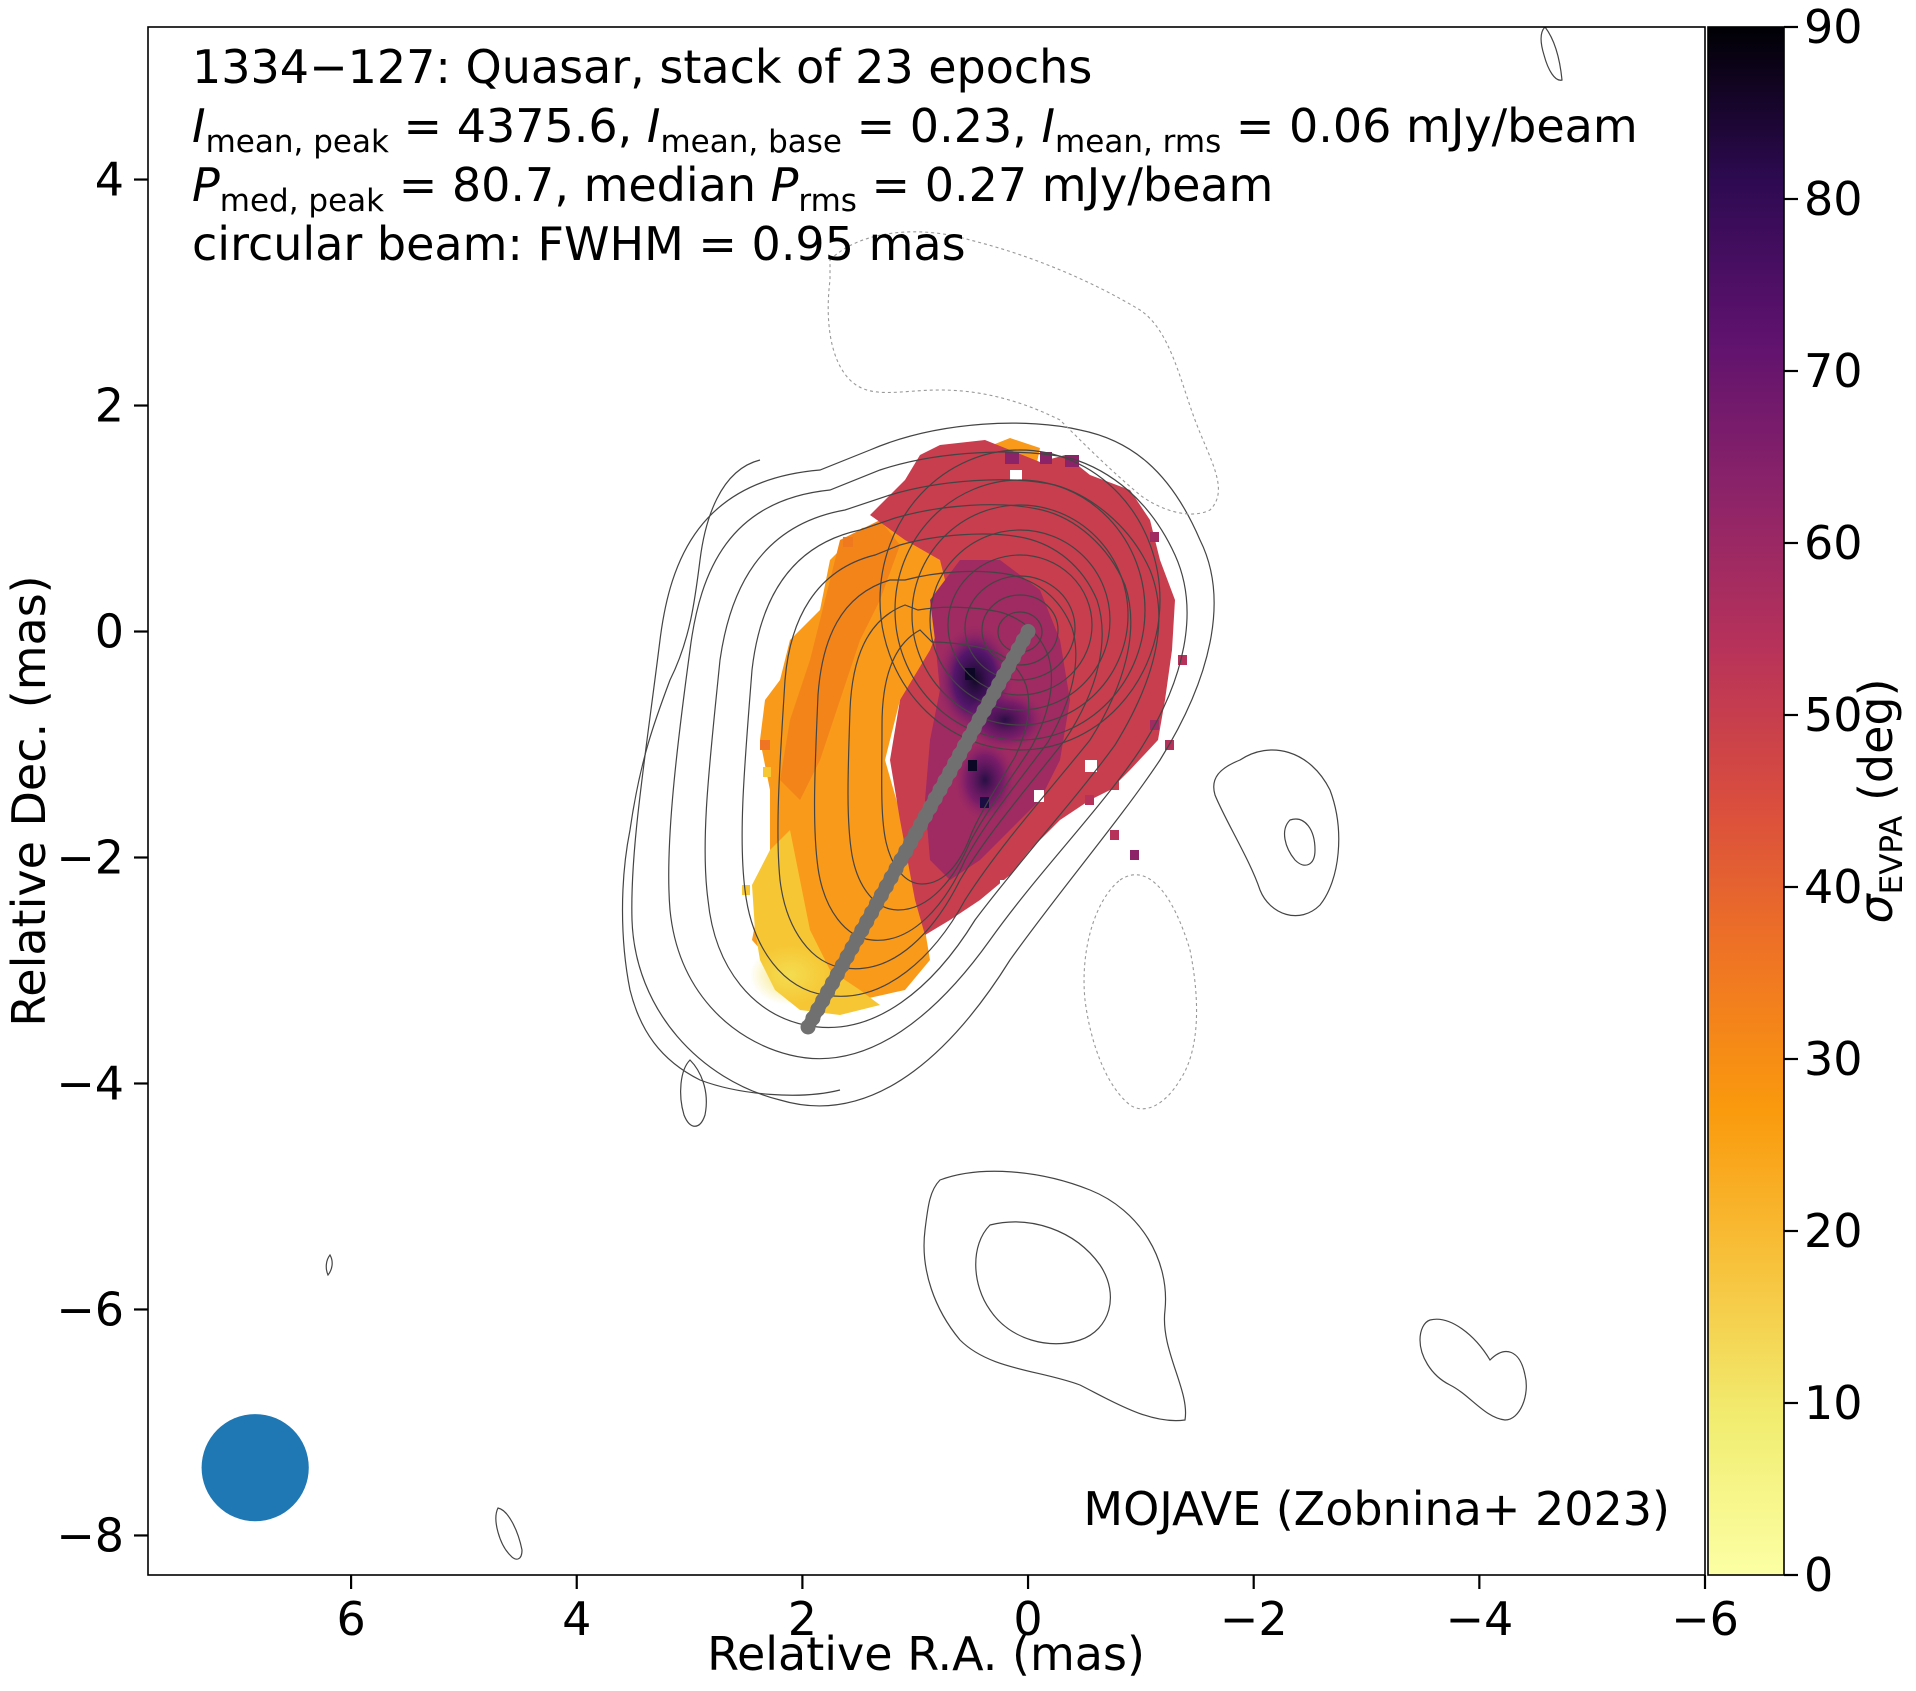  Describe the element at coordinates (1833, 1231) in the screenshot. I see `colorbar-tick-label: 20` at that location.